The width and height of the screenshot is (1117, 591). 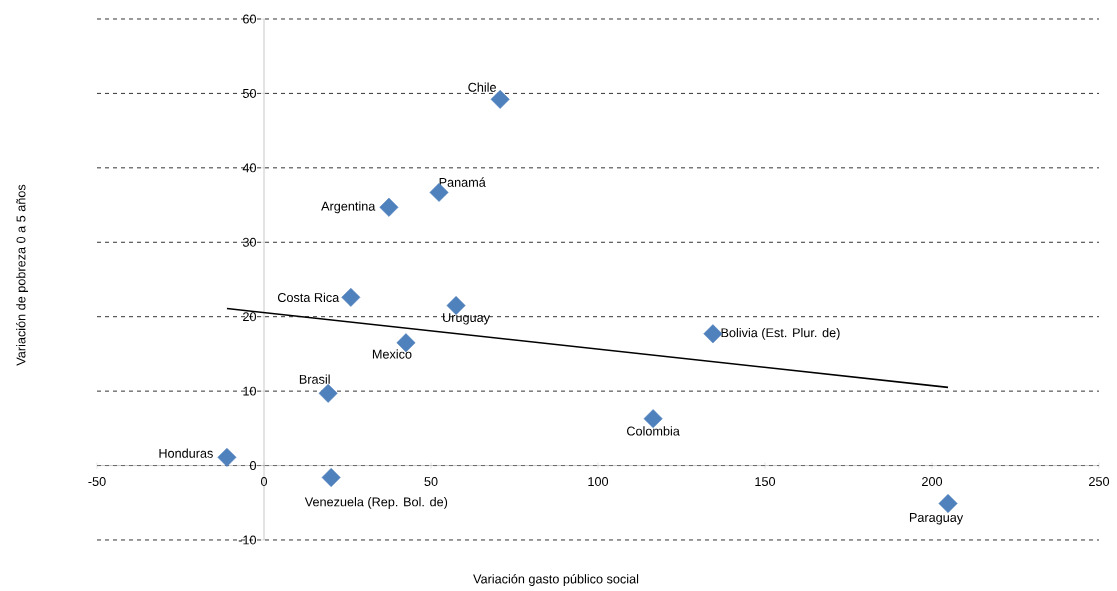 What do you see at coordinates (247, 540) in the screenshot?
I see `y-tick-label: -10` at bounding box center [247, 540].